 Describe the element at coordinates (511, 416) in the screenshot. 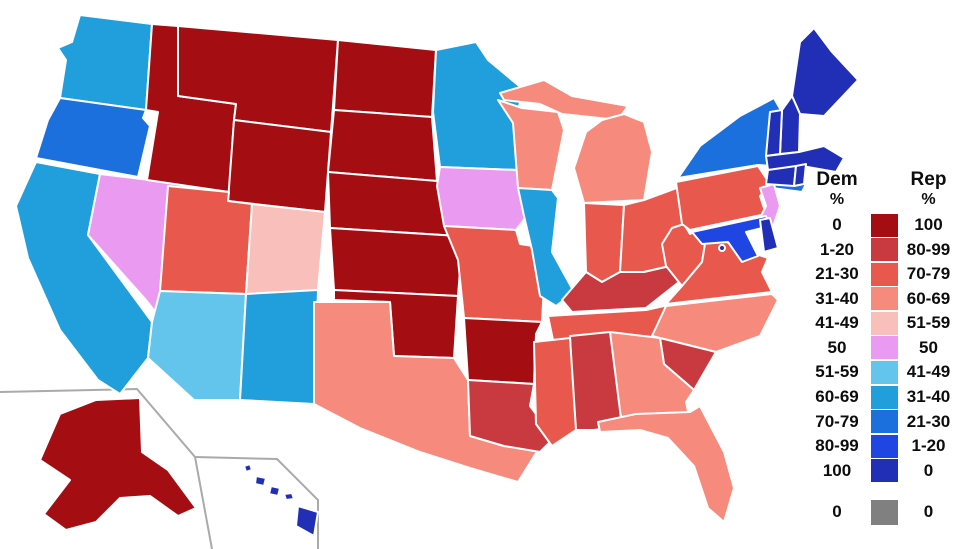

I see `state-louisiana` at that location.